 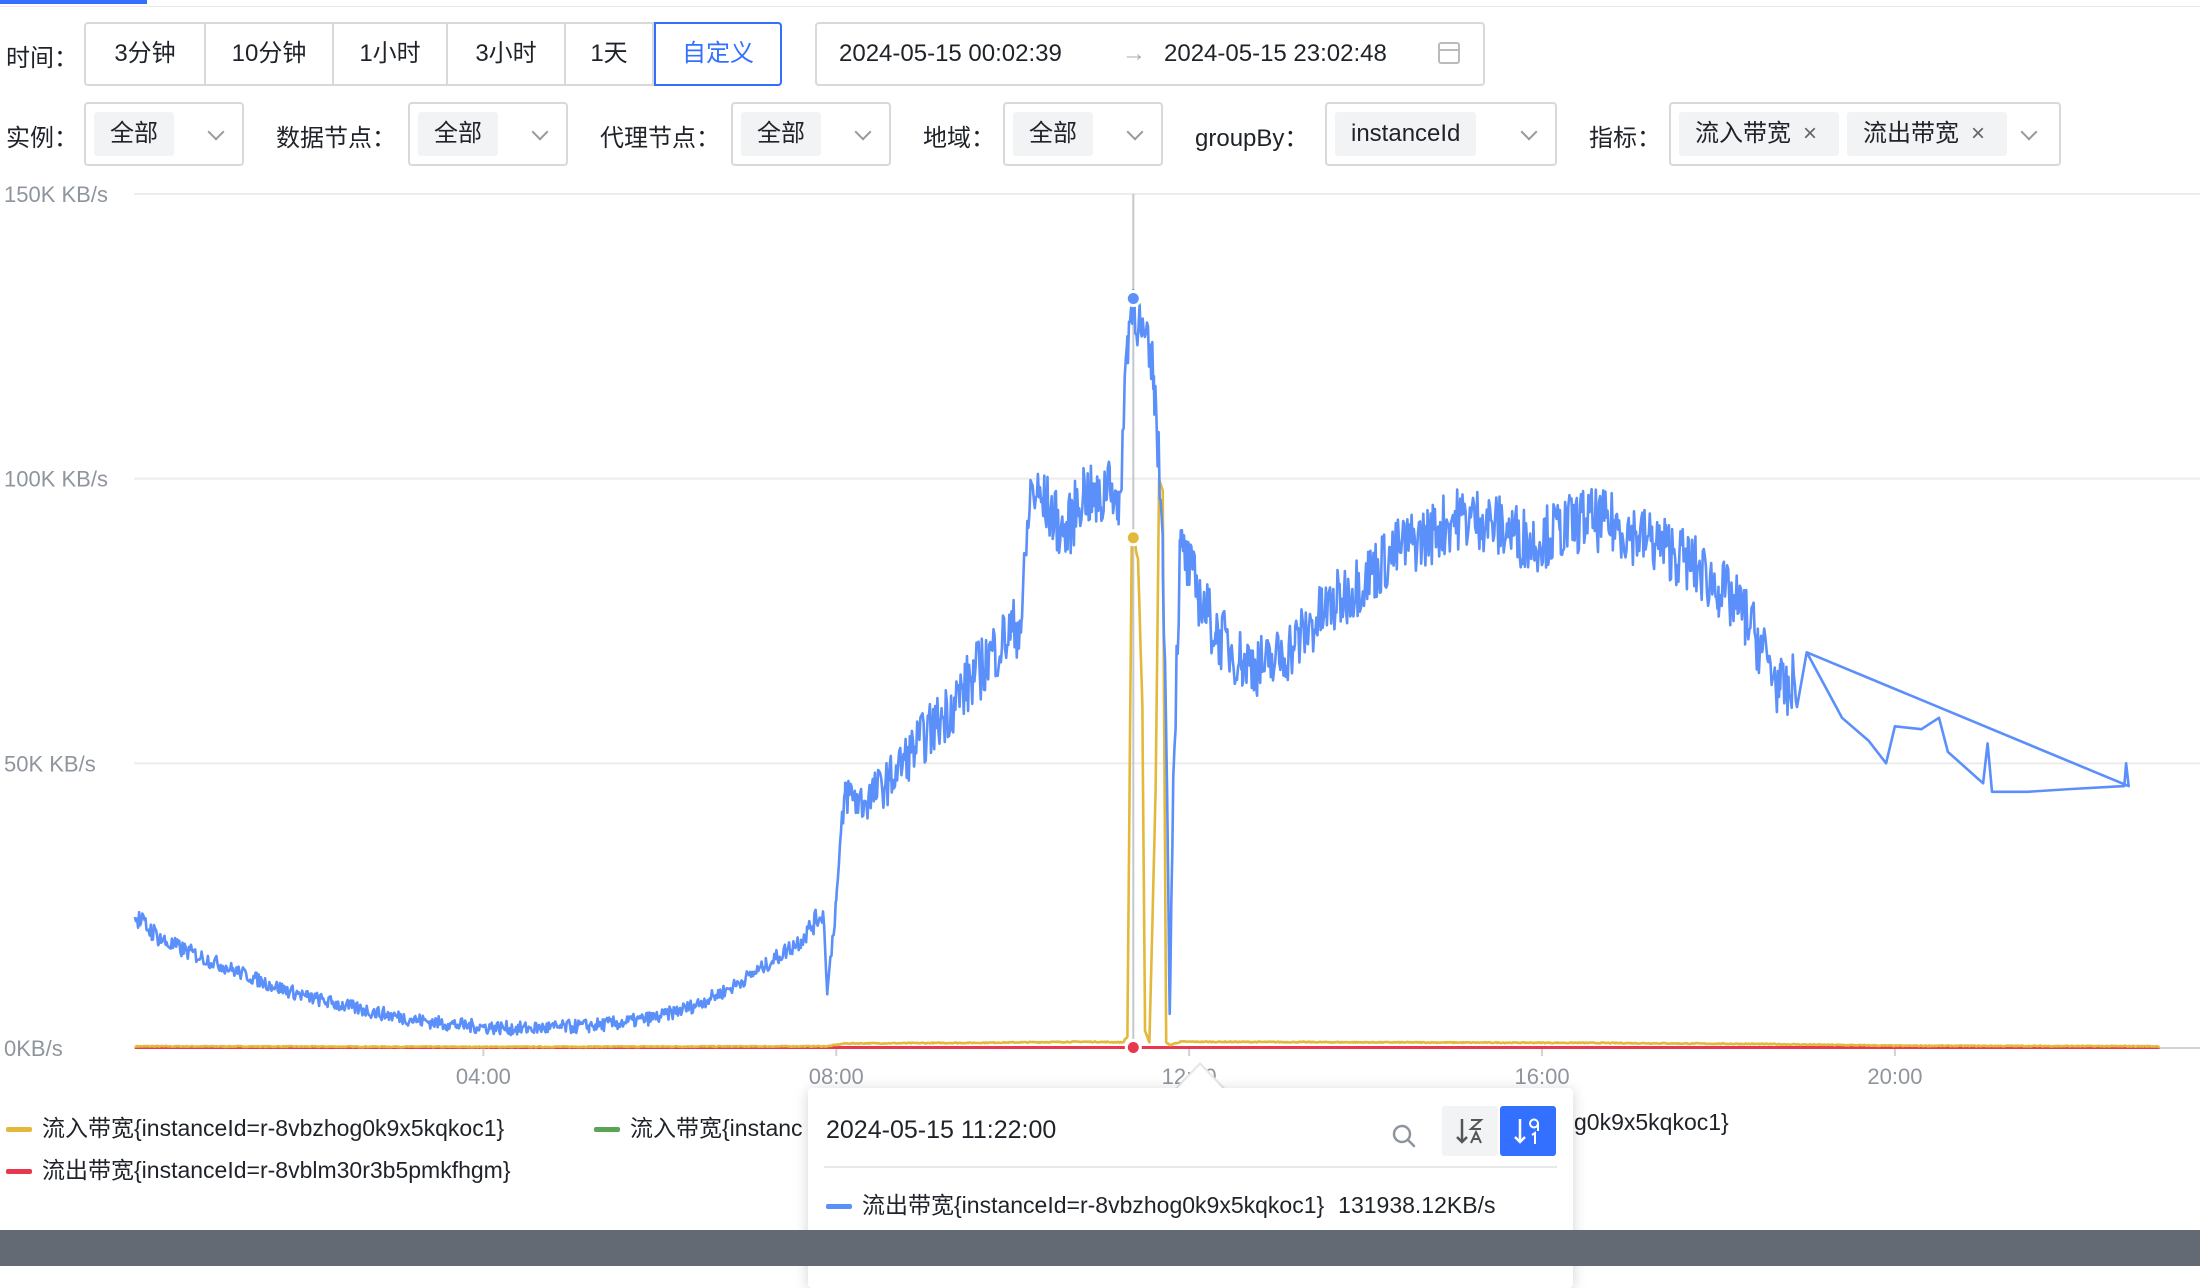 What do you see at coordinates (716, 1128) in the screenshot?
I see `legend-label: 流入带宽{instanc` at bounding box center [716, 1128].